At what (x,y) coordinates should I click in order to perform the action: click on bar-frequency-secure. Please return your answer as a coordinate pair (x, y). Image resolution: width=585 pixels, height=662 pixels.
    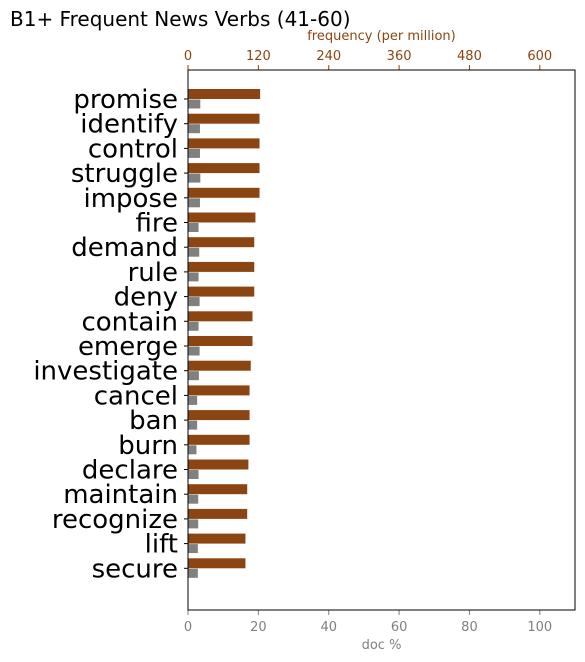
    Looking at the image, I should click on (217, 563).